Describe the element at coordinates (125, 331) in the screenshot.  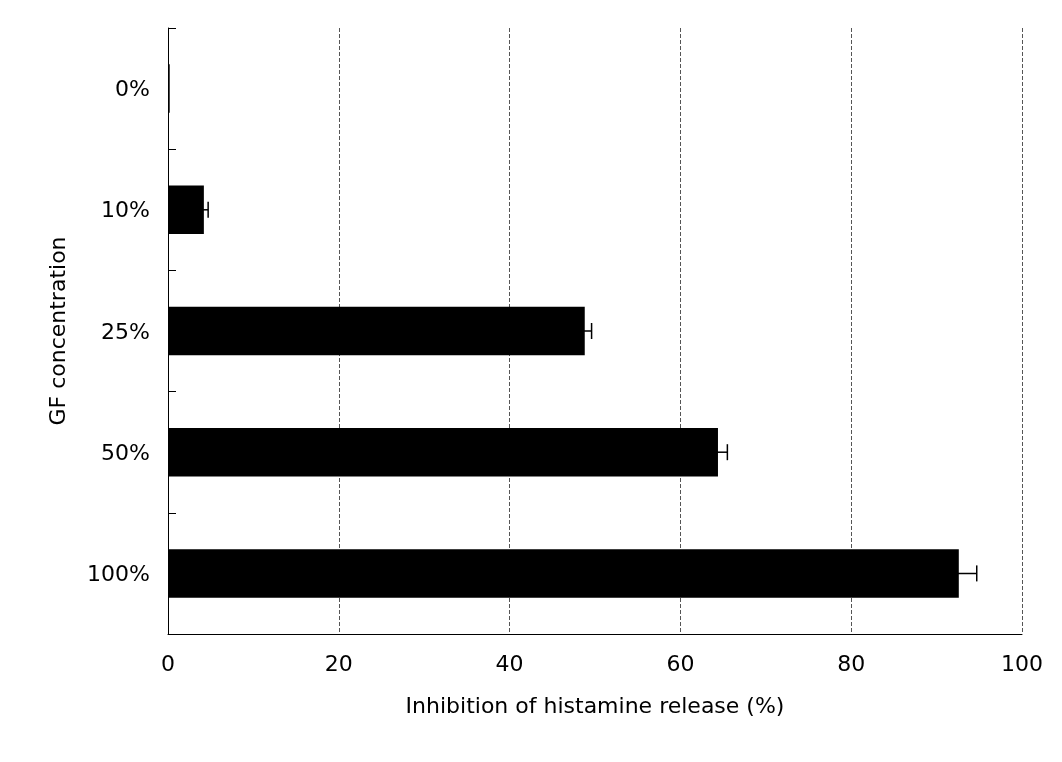
I see `y-tick-label: 25%` at that location.